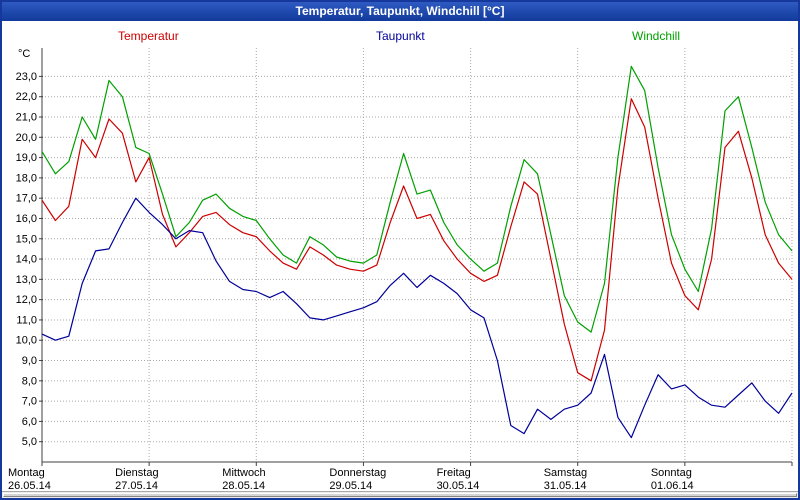 The height and width of the screenshot is (500, 800). What do you see at coordinates (267, 480) in the screenshot?
I see `x-axis-day-label: Mittwoch 28.05.14` at bounding box center [267, 480].